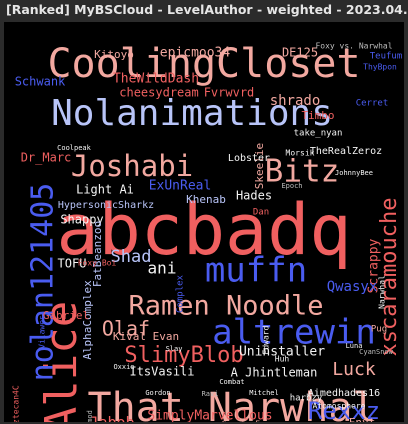 The width and height of the screenshot is (408, 424). What do you see at coordinates (362, 419) in the screenshot?
I see `cloud-word: Fnyt` at bounding box center [362, 419].